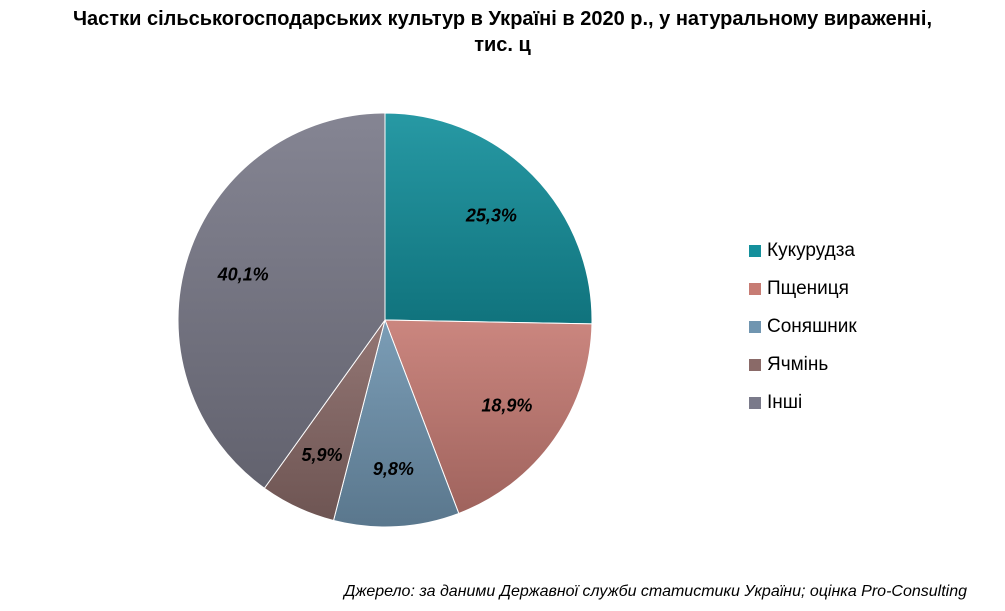 The height and width of the screenshot is (611, 1005). I want to click on legend-label-corn: Кукурудза, so click(811, 250).